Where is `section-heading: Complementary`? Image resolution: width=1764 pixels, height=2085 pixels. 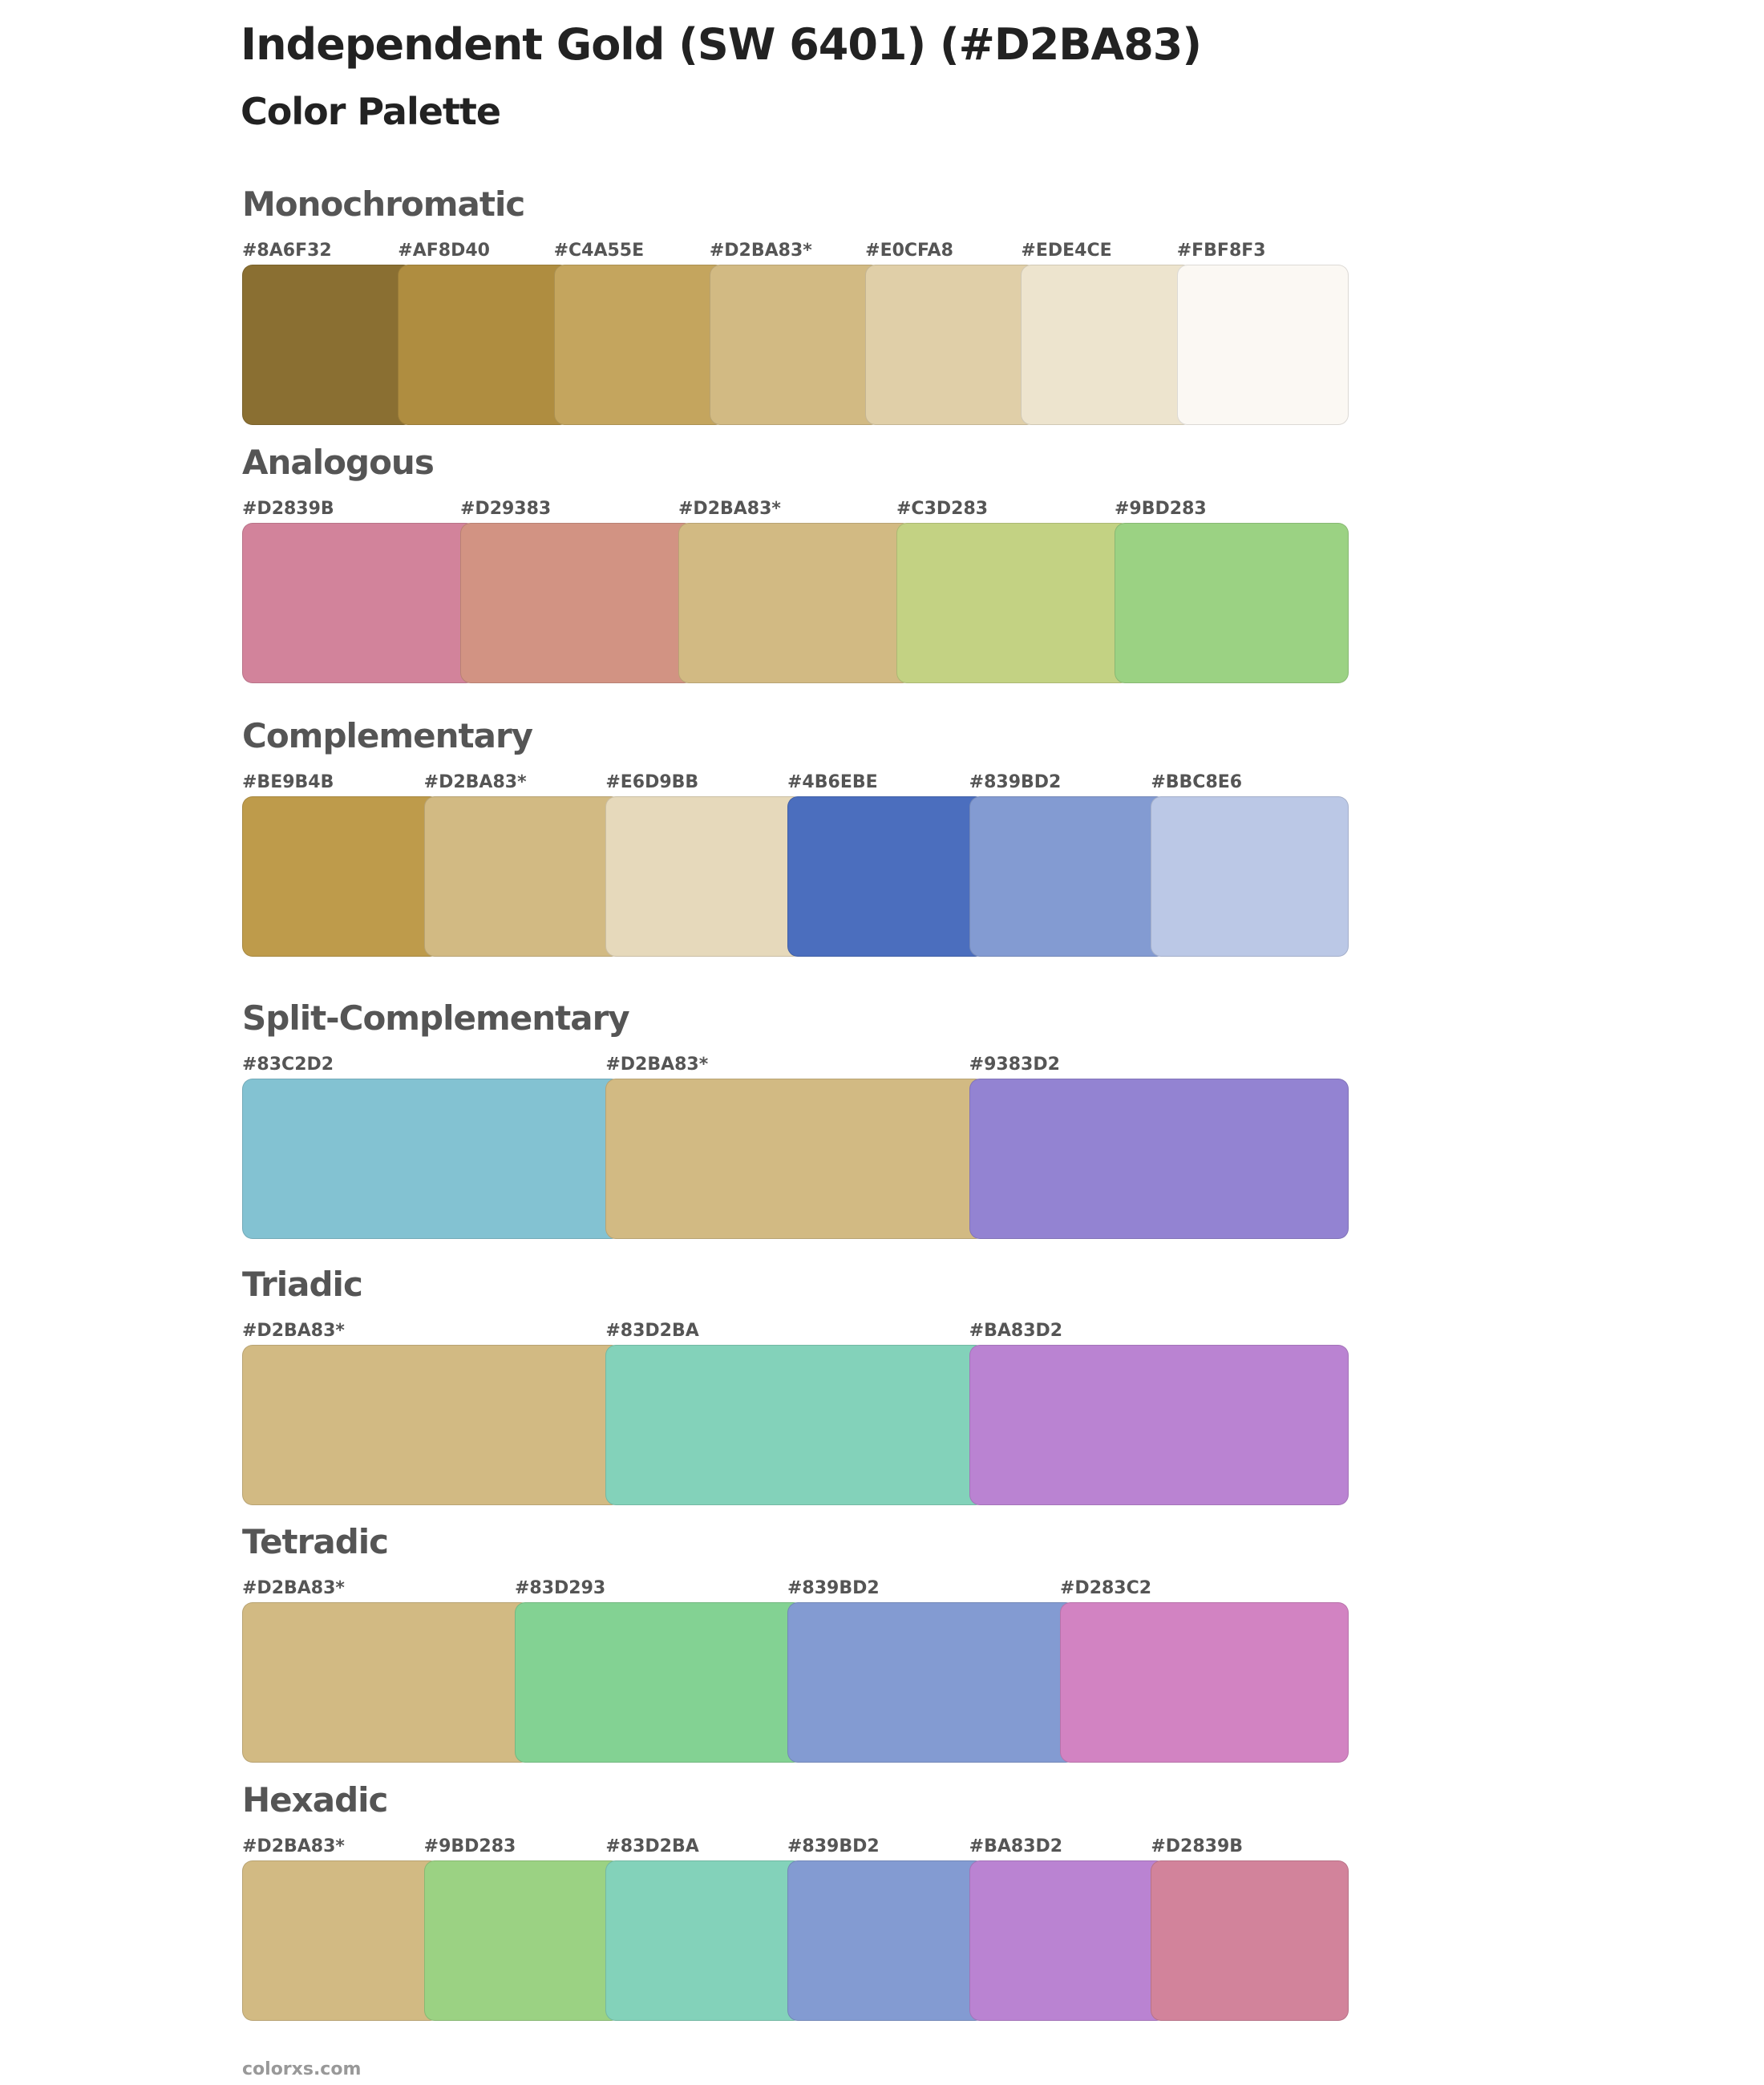 section-heading: Complementary is located at coordinates (387, 735).